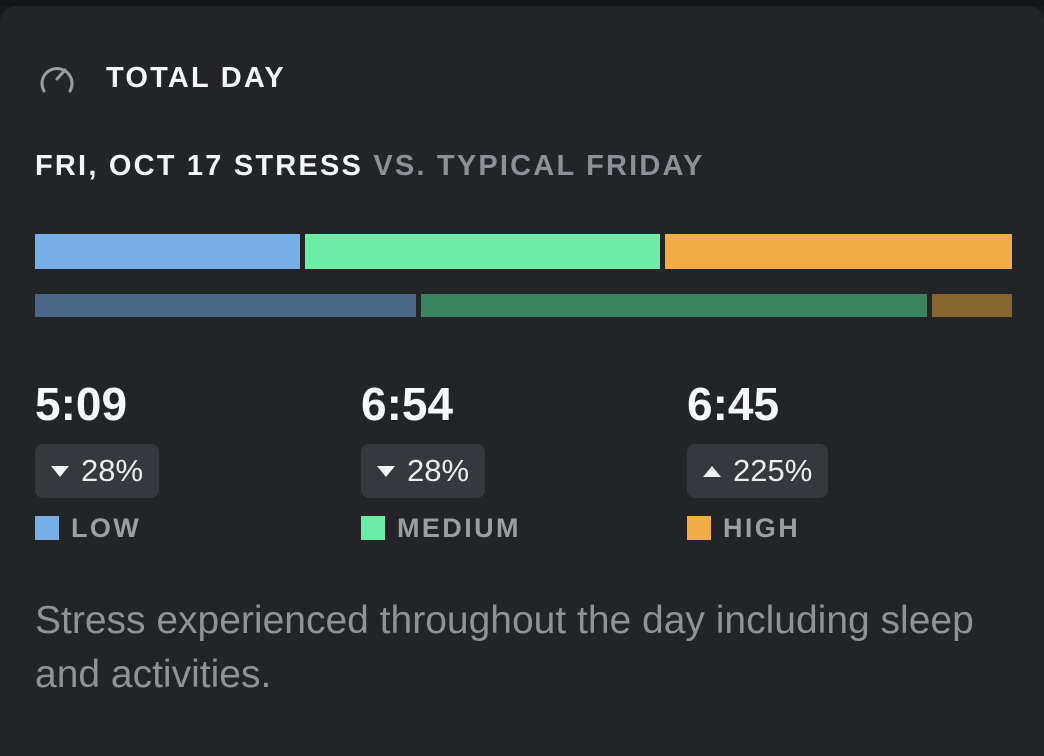 The width and height of the screenshot is (1044, 756). What do you see at coordinates (459, 527) in the screenshot?
I see `legend-label-medium: MEDIUM` at bounding box center [459, 527].